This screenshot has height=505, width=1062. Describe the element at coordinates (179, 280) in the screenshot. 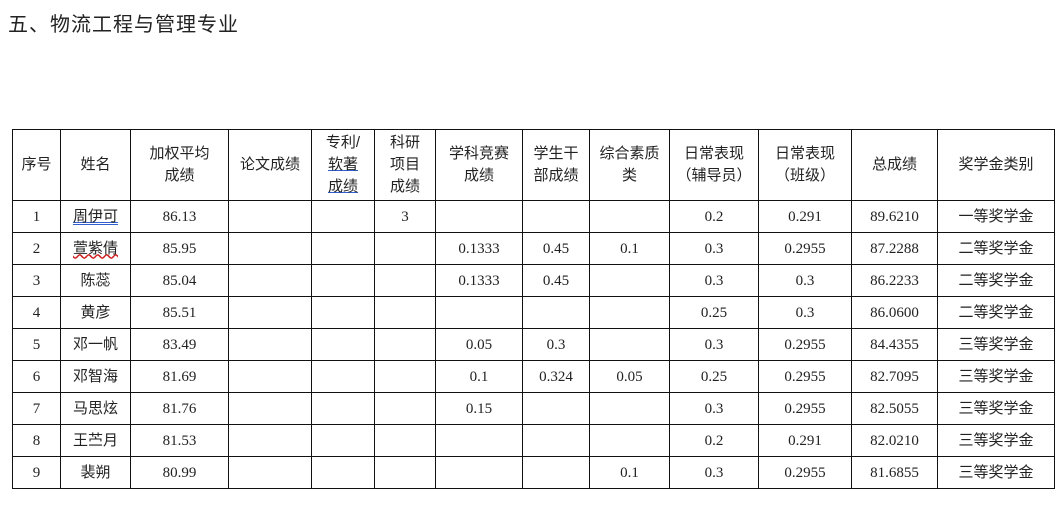

I see `cell-value: 85.04` at that location.